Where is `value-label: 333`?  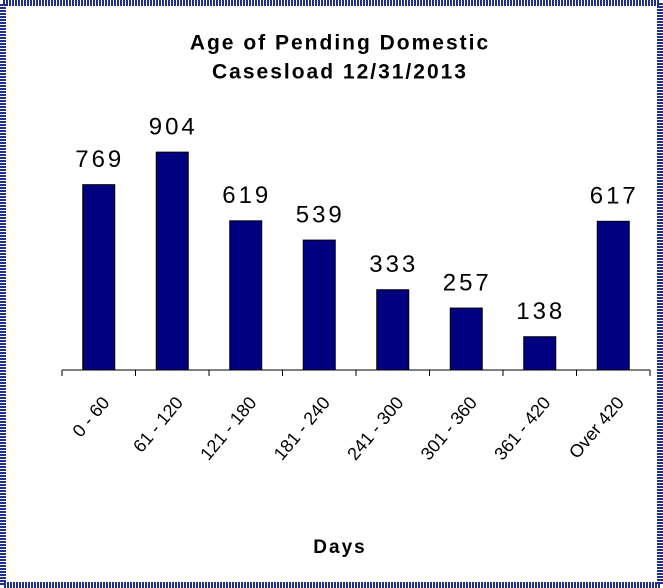 value-label: 333 is located at coordinates (393, 264).